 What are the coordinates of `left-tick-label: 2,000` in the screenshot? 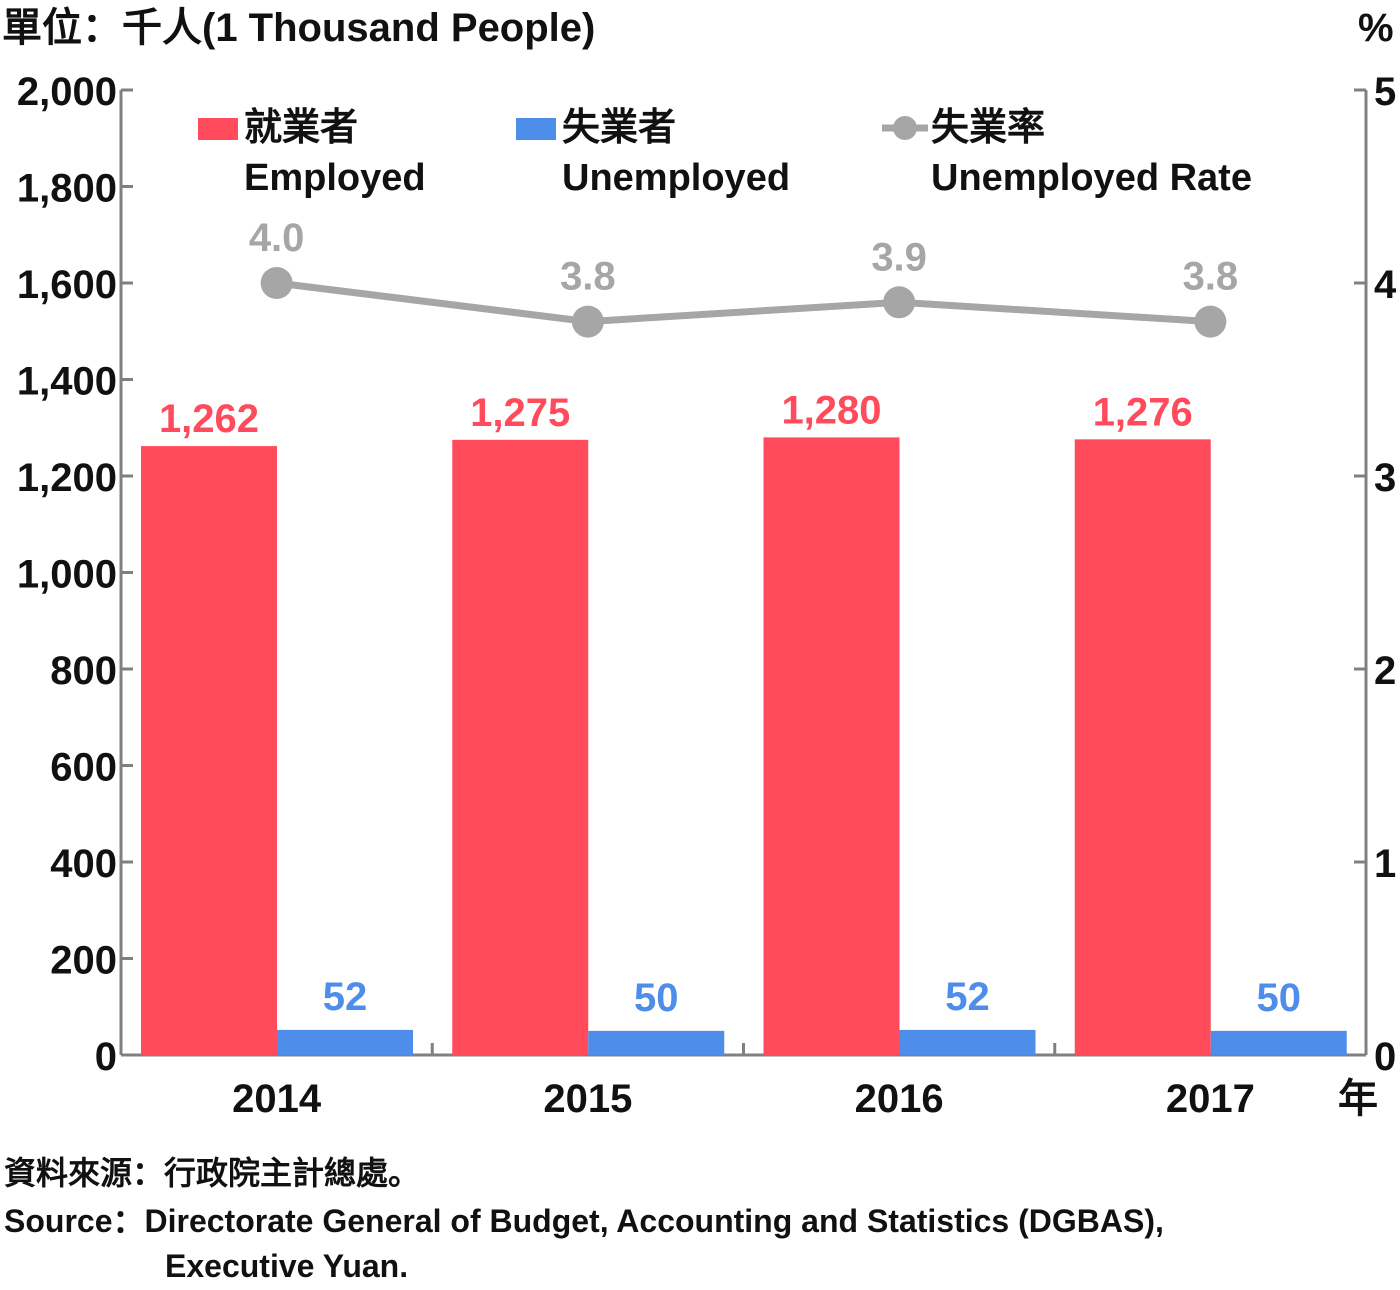 It's located at (67, 92).